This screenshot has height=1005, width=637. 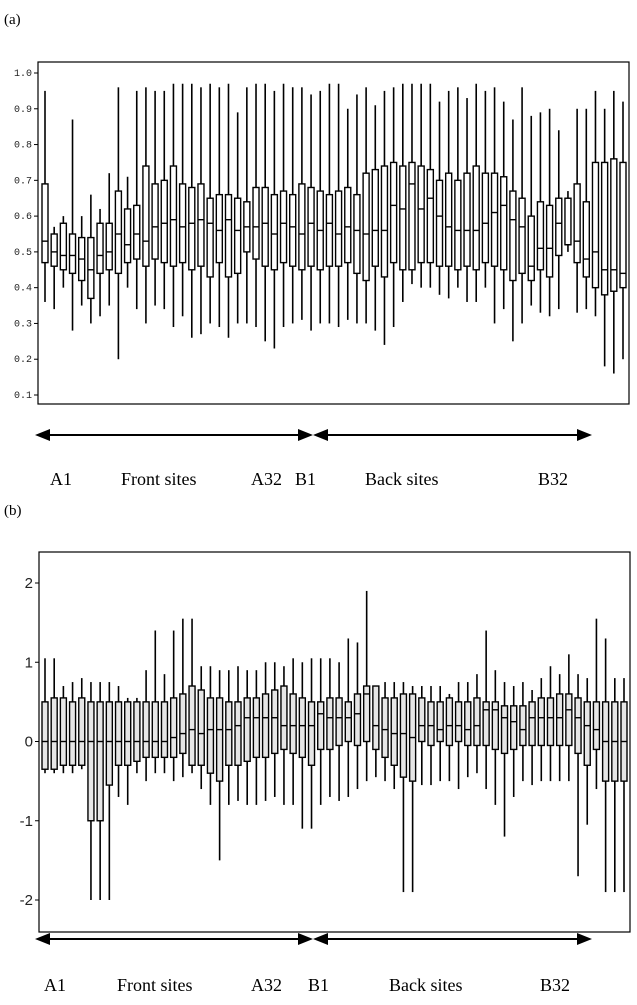 I want to click on panel-label-a: (a), so click(x=12, y=20).